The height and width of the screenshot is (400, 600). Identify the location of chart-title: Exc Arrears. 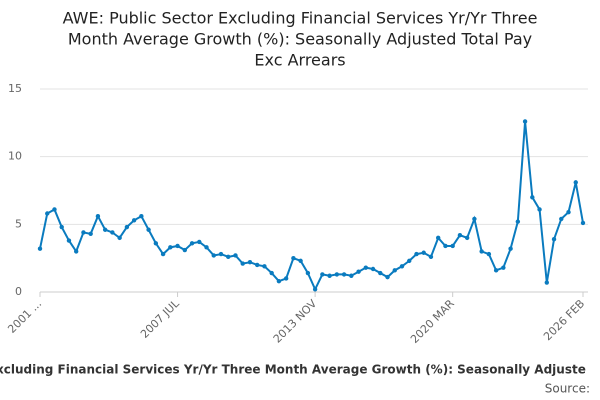
(299, 60).